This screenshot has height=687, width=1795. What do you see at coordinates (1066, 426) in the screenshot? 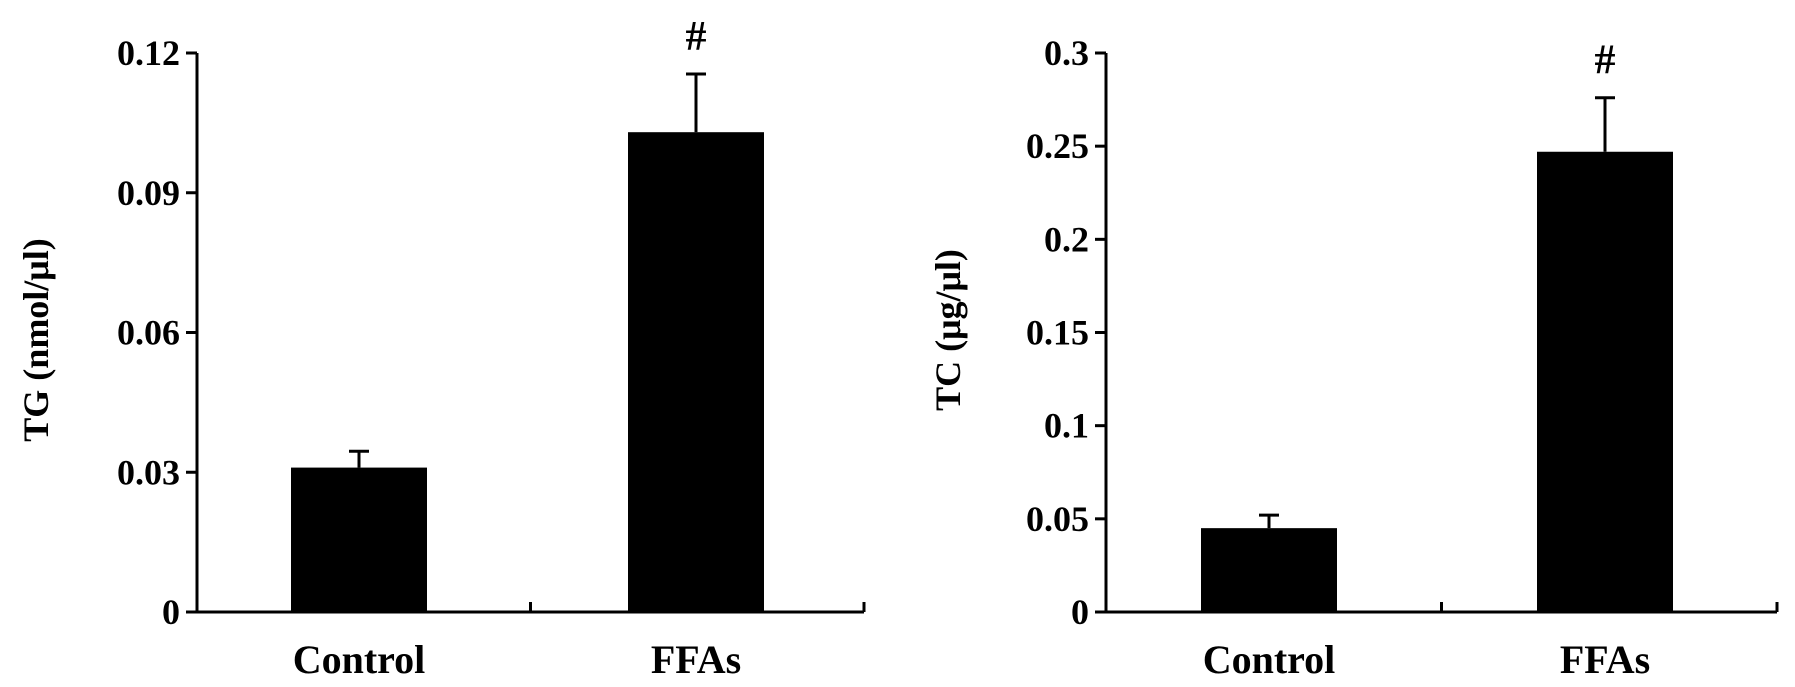
I see `y-tick-label: 0.1` at bounding box center [1066, 426].